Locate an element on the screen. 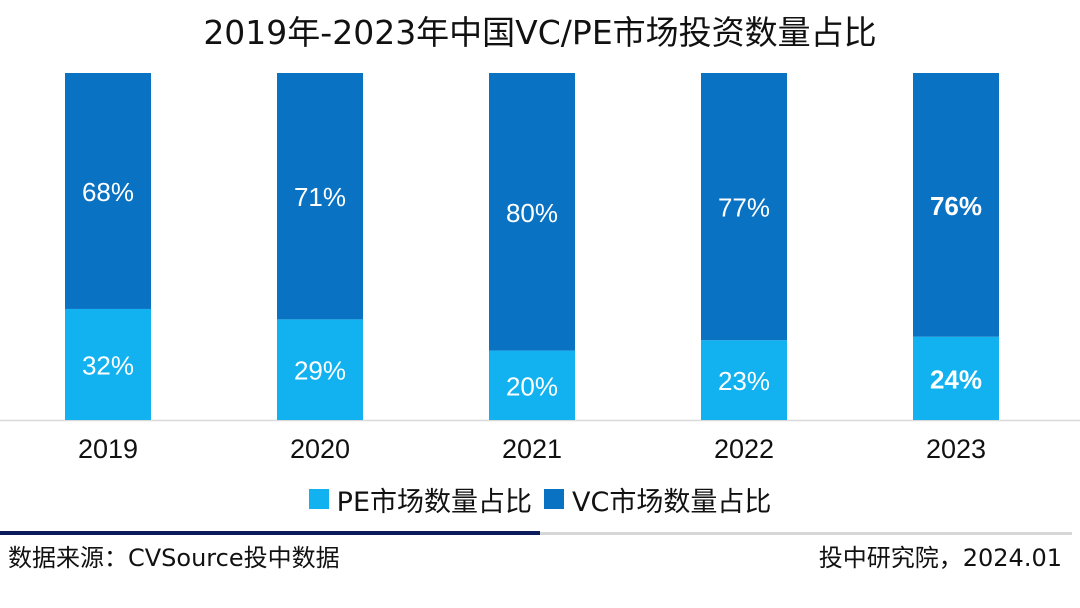 The height and width of the screenshot is (608, 1080). footer-divider-accent is located at coordinates (270, 533).